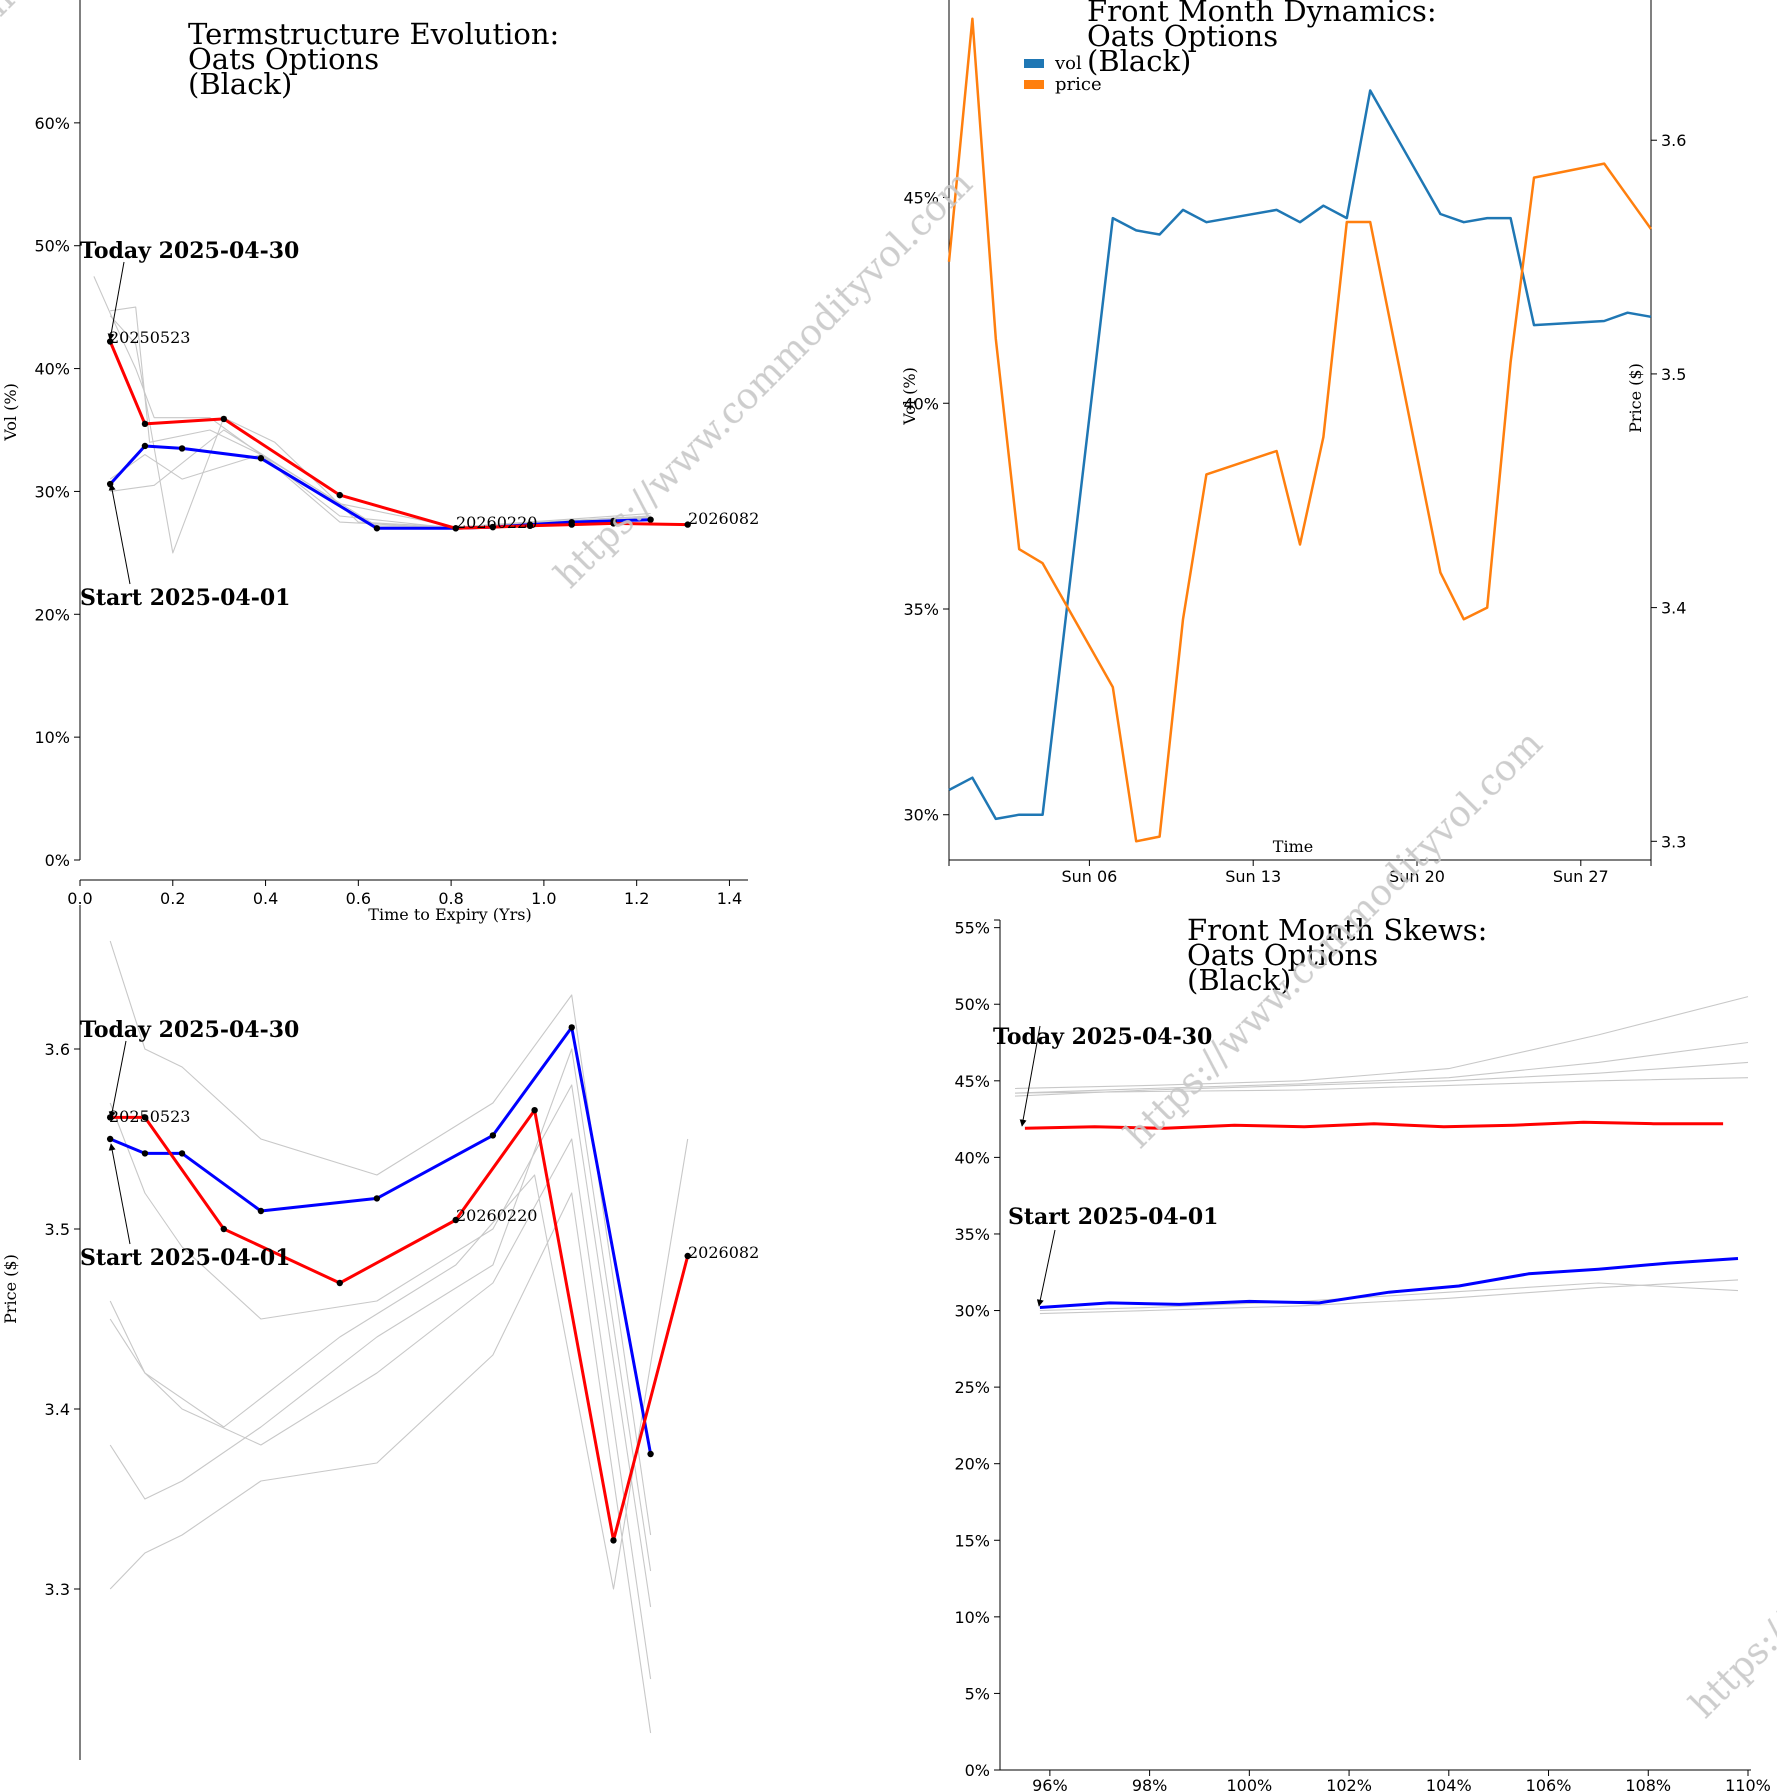 This screenshot has height=1792, width=1777. Describe the element at coordinates (972, 928) in the screenshot. I see `y-tick-label: 55%` at that location.